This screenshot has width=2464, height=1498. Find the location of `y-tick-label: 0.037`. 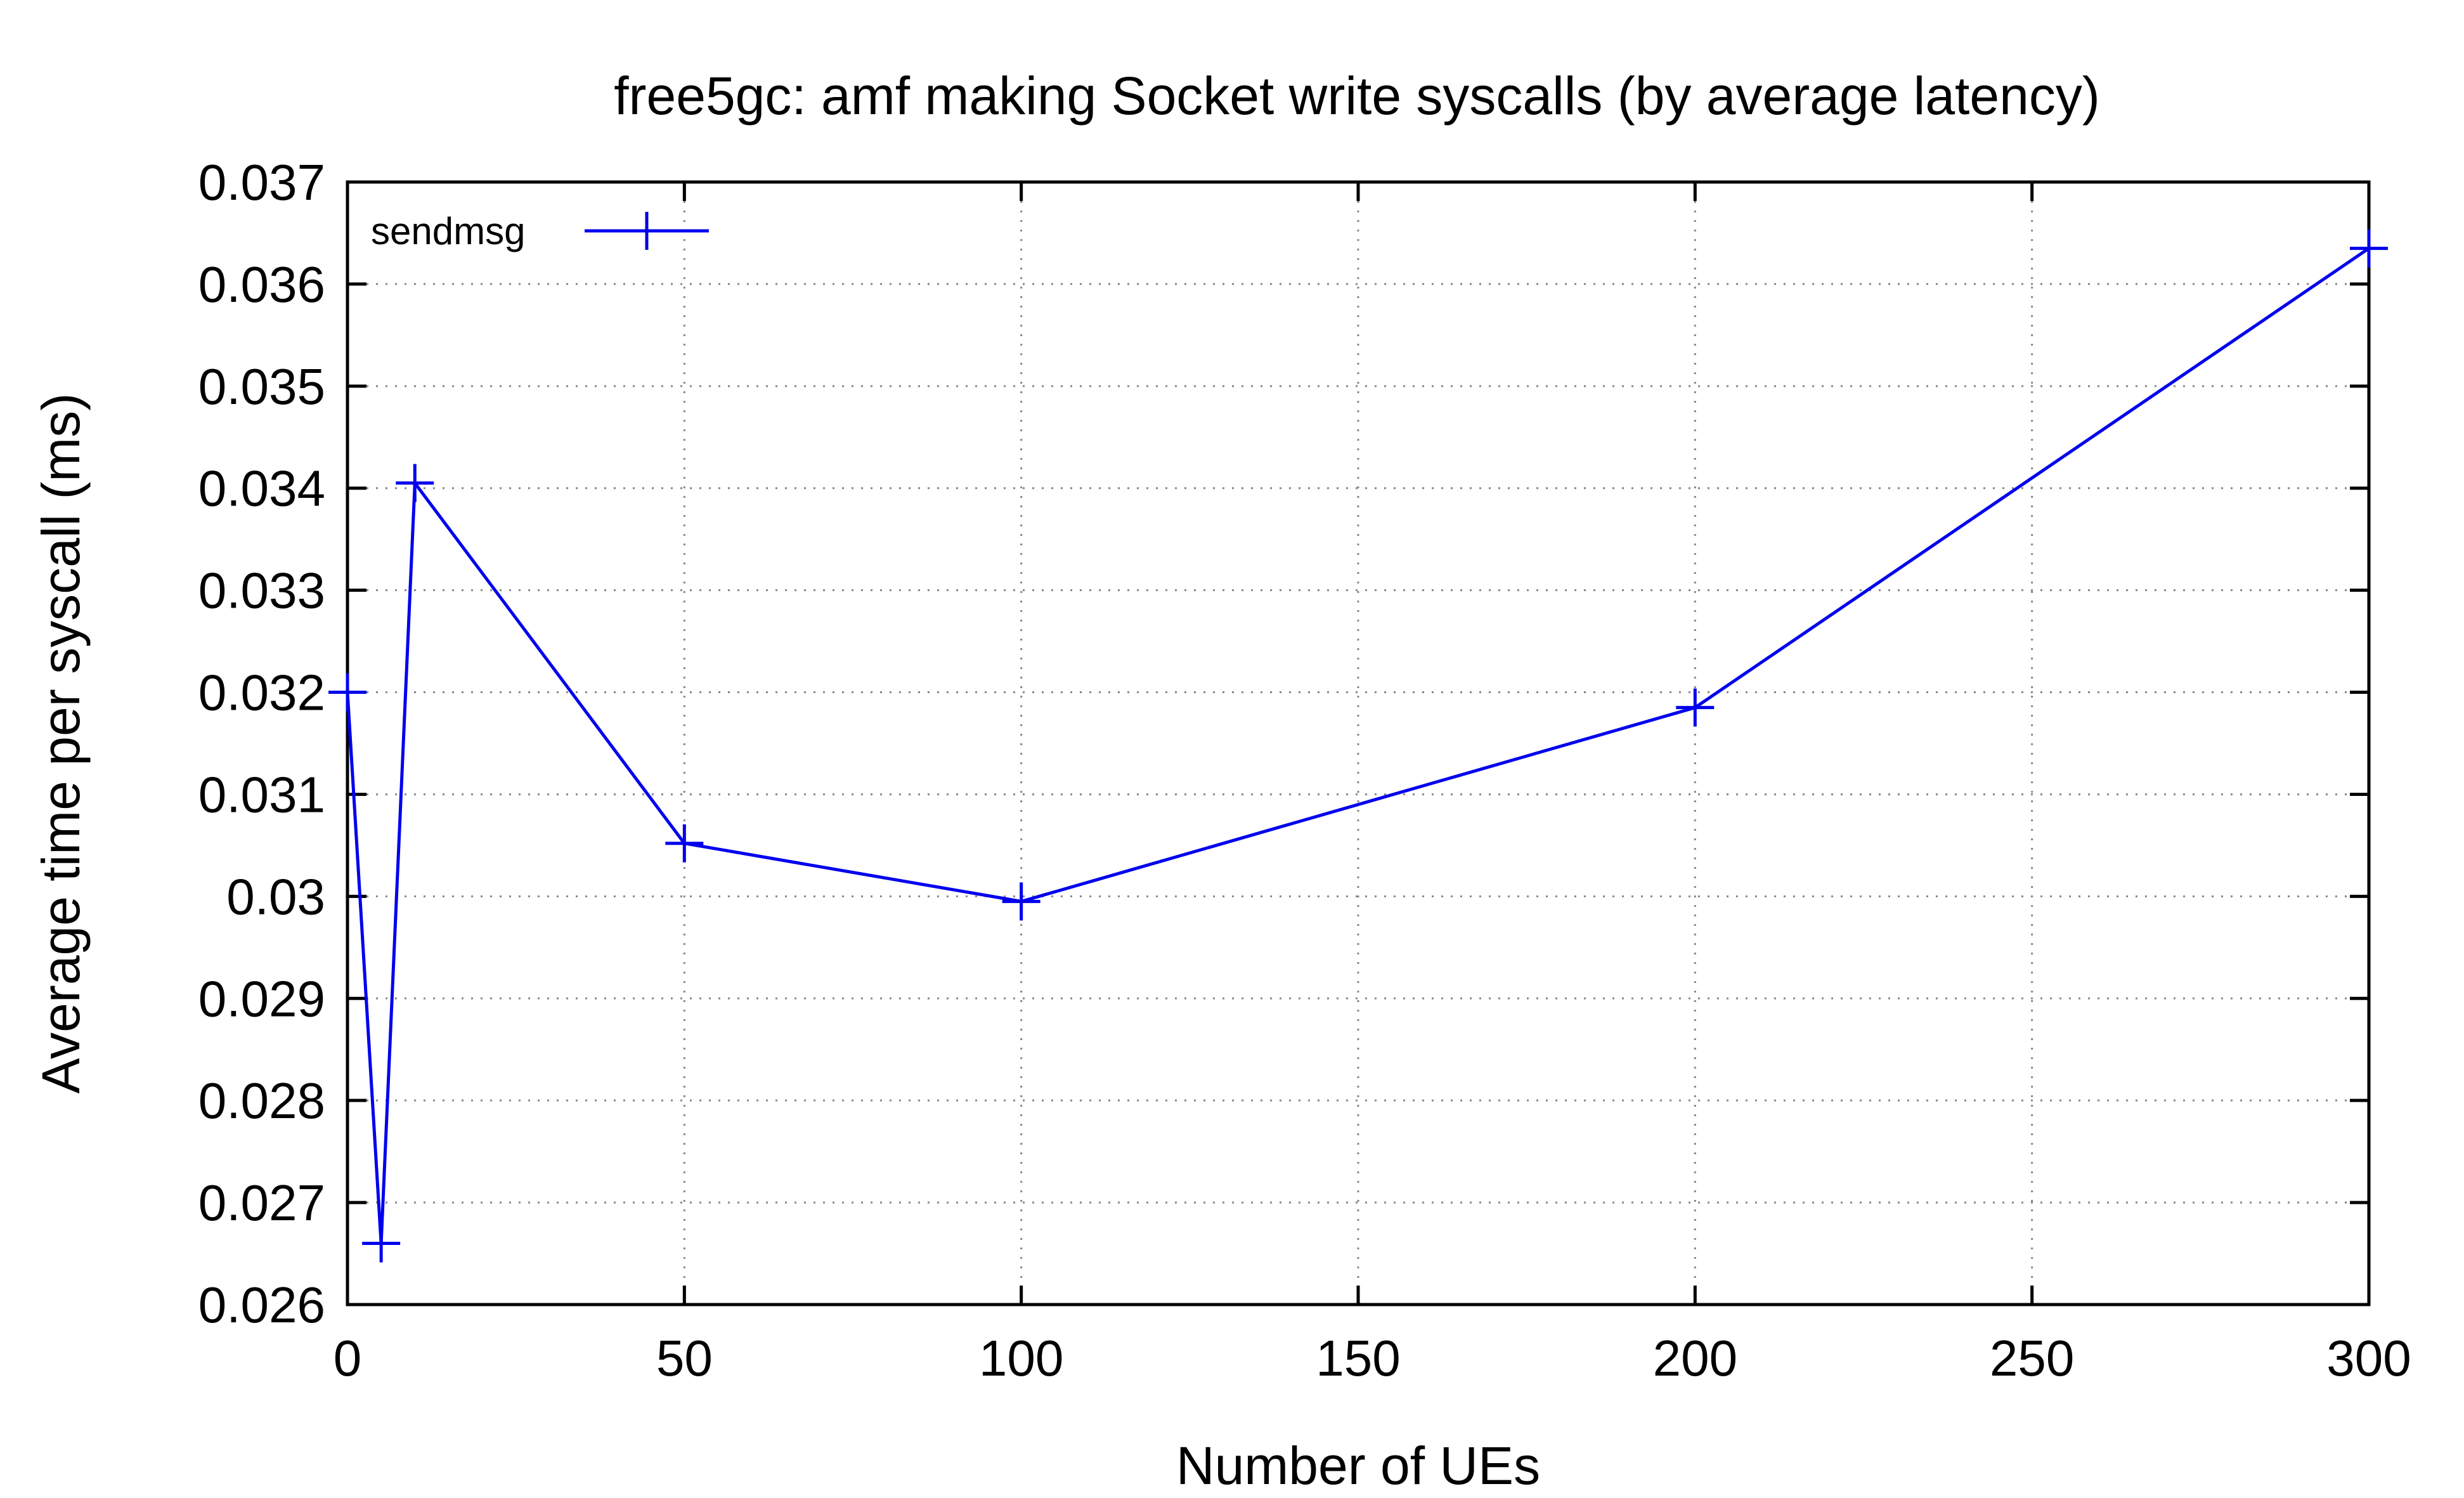

y-tick-label: 0.037 is located at coordinates (261, 182).